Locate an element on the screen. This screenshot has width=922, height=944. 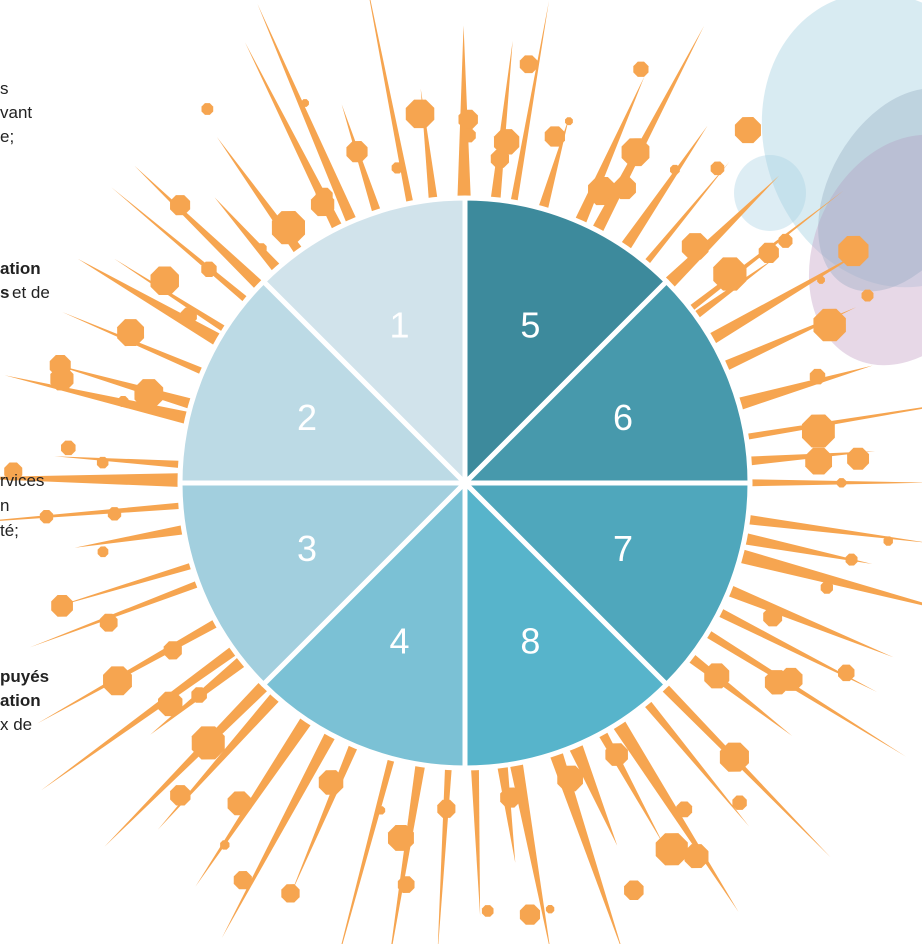
left-text-line-2: vant is located at coordinates (16, 112).